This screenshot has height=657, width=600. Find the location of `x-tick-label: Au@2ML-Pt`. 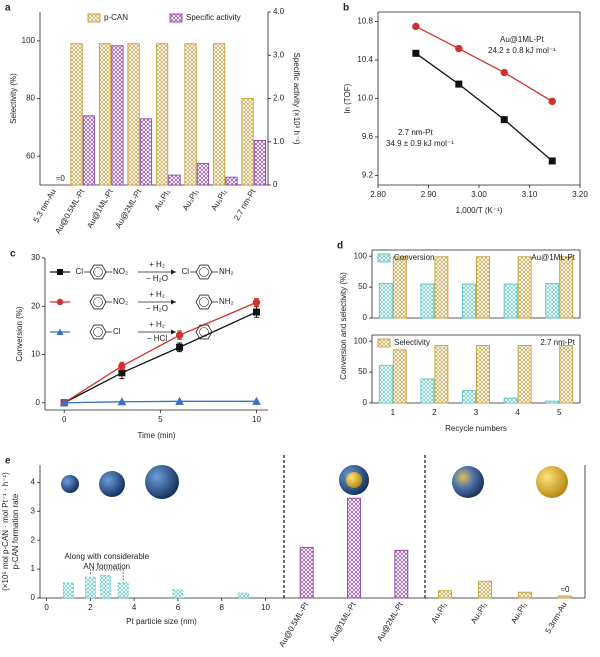

x-tick-label: Au@2ML-Pt is located at coordinates (129, 208).